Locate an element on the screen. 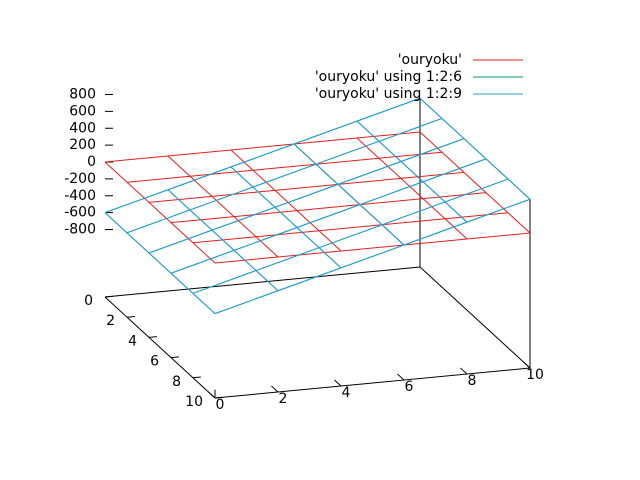 This screenshot has height=480, width=640. legend-label: 'ouryoku' is located at coordinates (430, 60).